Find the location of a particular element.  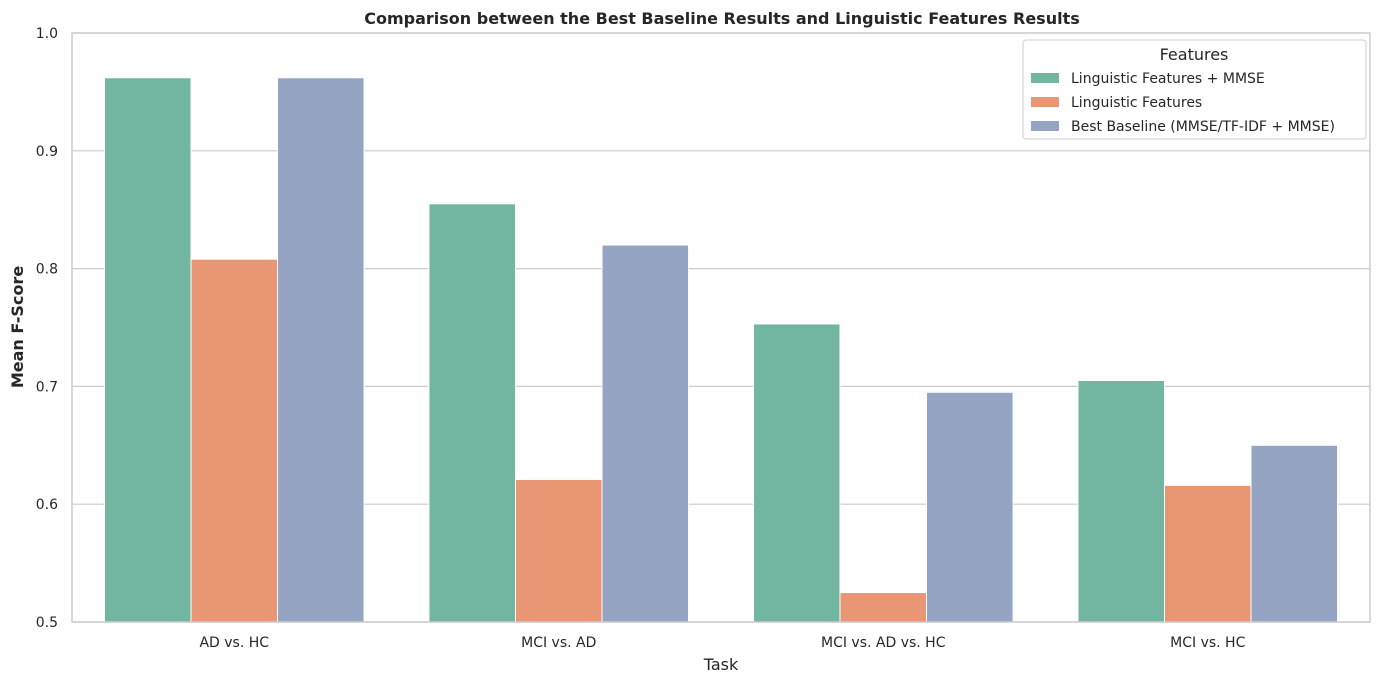

y-axis-label: Mean F-Score is located at coordinates (17, 327).